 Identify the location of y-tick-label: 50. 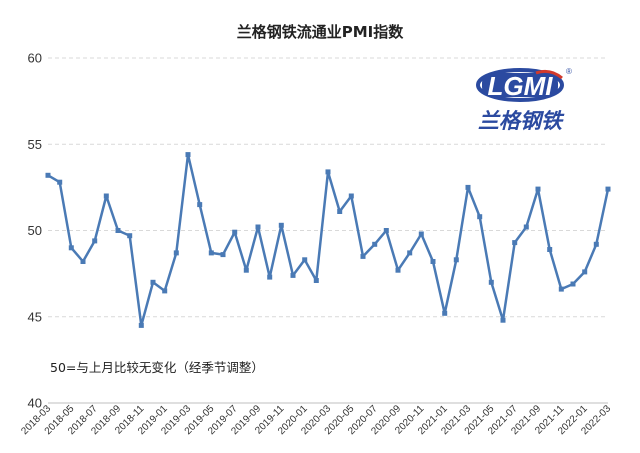
(35, 230).